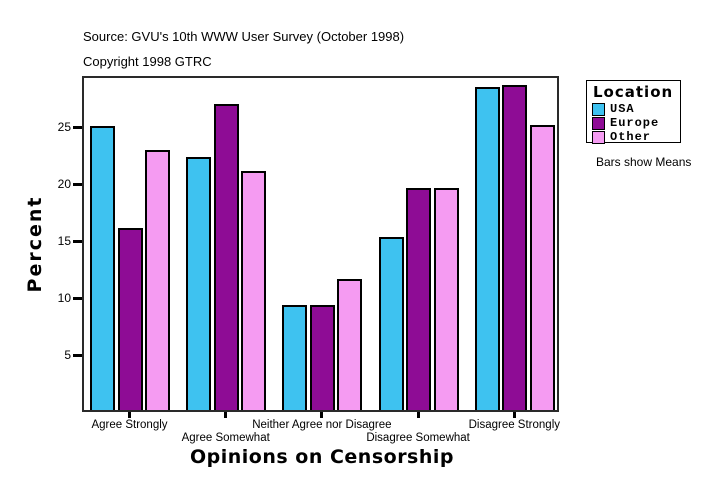 Image resolution: width=724 pixels, height=502 pixels. I want to click on bar-other-disagree-strongly, so click(542, 267).